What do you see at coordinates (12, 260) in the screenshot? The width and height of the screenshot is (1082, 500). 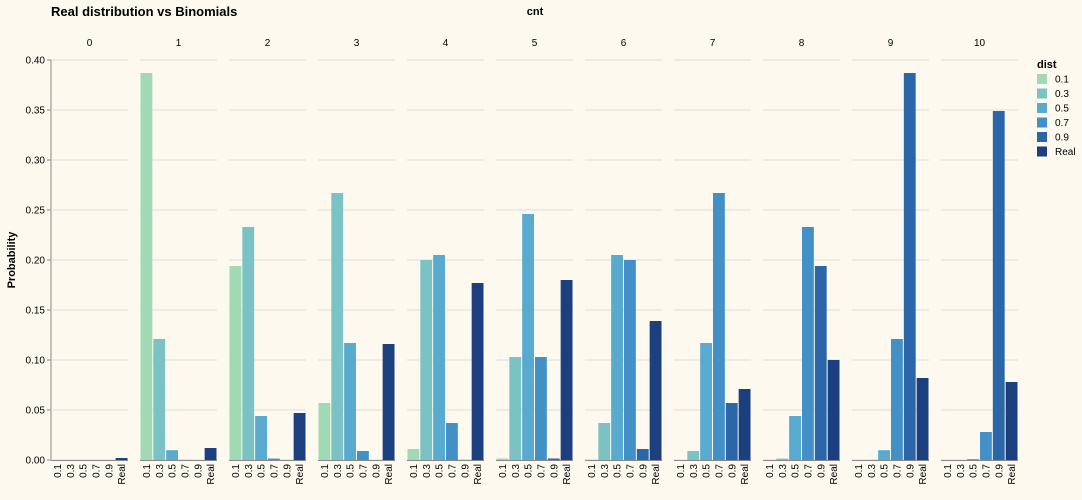 I see `y-axis-label: Probability` at bounding box center [12, 260].